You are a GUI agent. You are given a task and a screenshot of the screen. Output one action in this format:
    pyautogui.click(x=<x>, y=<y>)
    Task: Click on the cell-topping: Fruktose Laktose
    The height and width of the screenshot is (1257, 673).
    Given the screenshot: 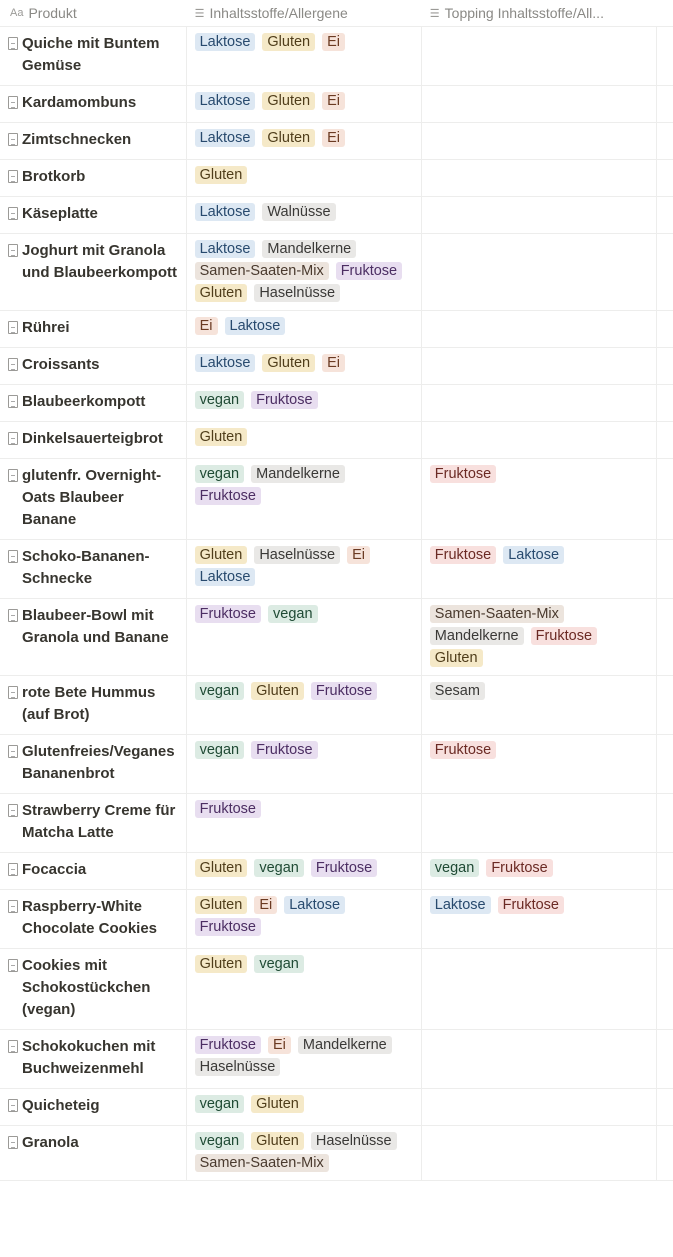 What is the action you would take?
    pyautogui.click(x=539, y=569)
    